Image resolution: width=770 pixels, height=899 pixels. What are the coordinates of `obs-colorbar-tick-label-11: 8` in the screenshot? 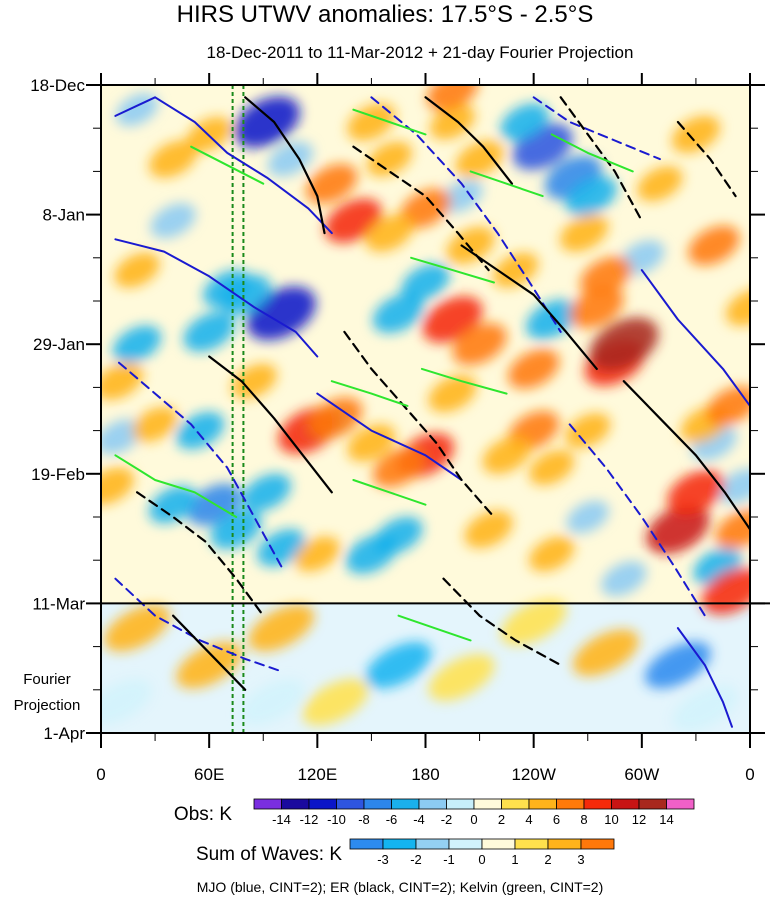 It's located at (583, 819).